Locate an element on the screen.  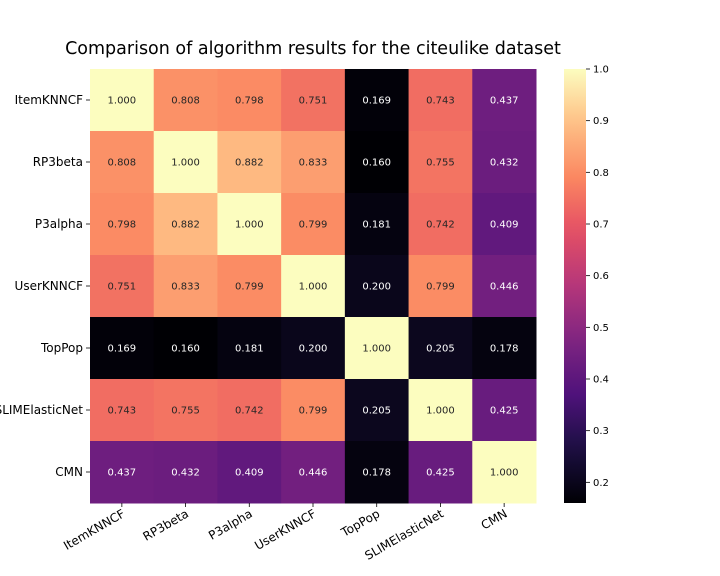
x-tick-label: RP3beta is located at coordinates (166, 524).